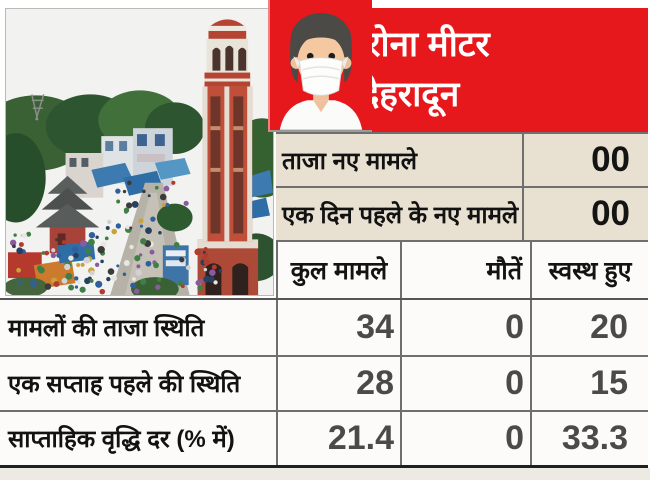 The image size is (650, 480). I want to click on total-cases-value: 21.4, so click(338, 438).